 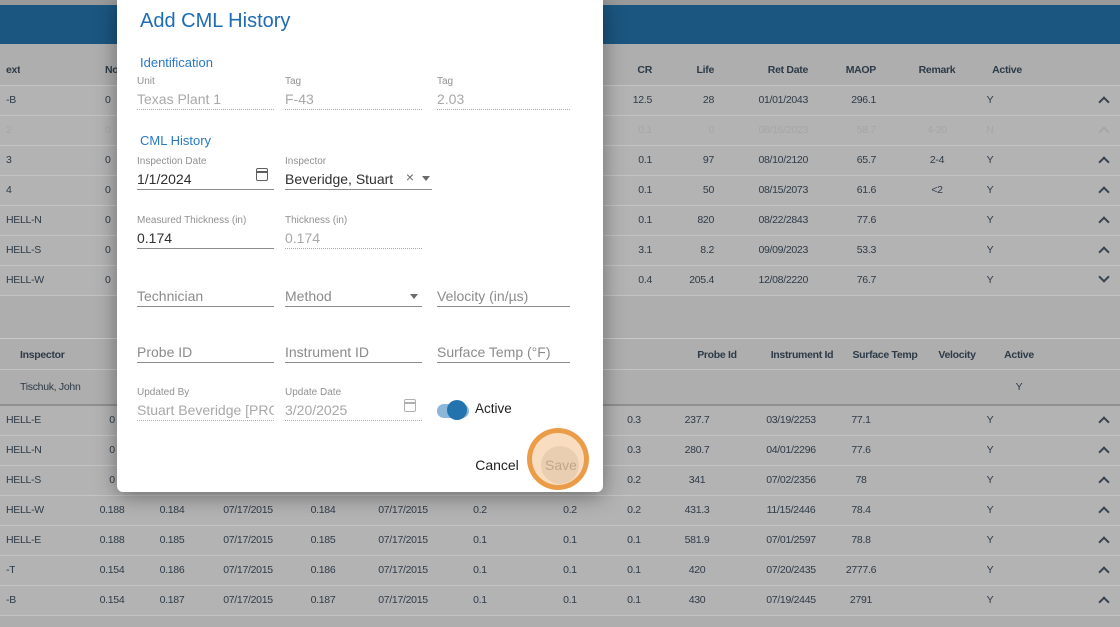 I want to click on table-cell: 0.184, so click(x=323, y=510).